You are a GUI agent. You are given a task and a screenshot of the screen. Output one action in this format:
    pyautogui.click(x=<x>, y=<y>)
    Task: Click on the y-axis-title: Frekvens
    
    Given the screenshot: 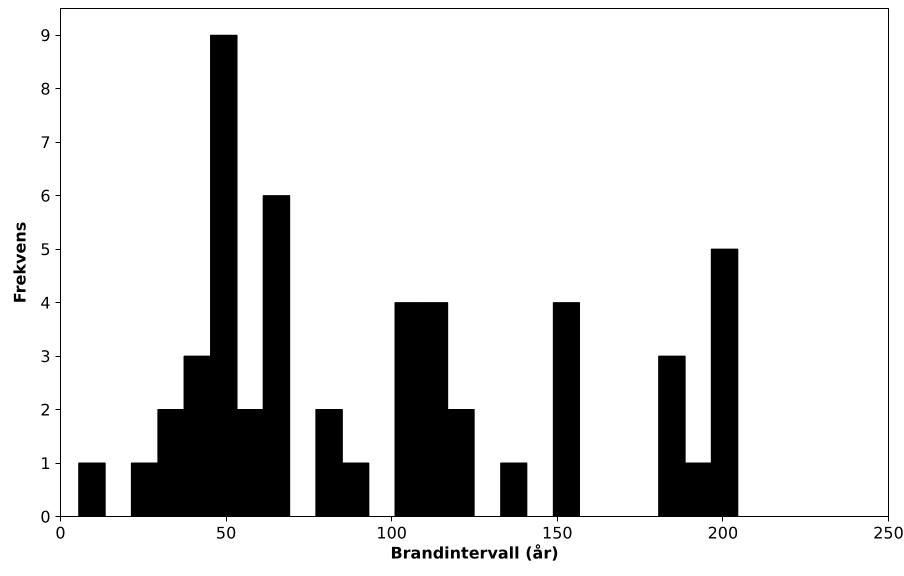 What is the action you would take?
    pyautogui.click(x=20, y=263)
    